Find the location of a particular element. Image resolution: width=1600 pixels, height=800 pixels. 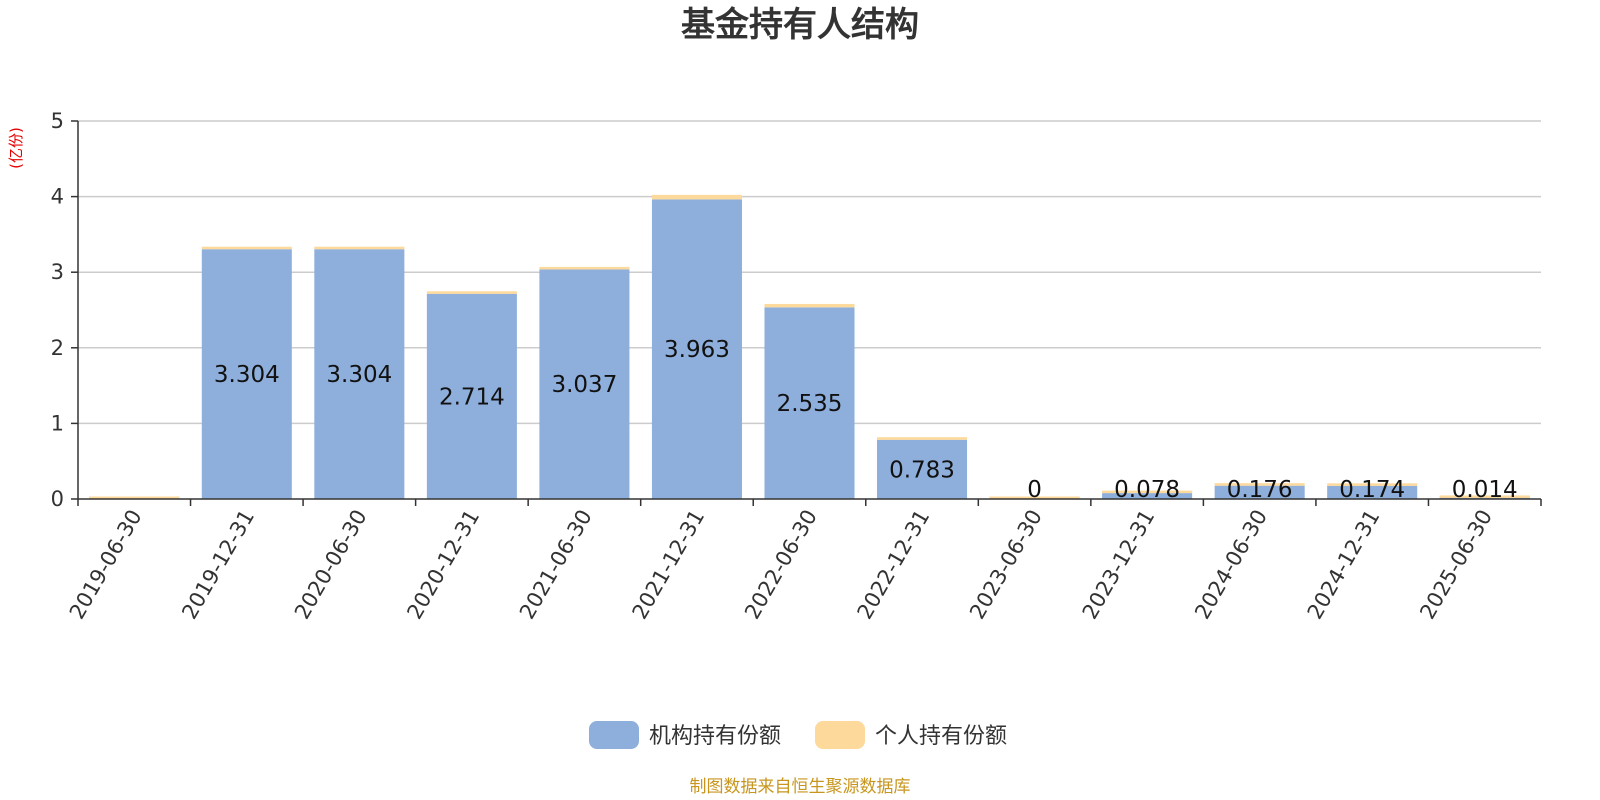

x-tick-label: 2020-12-31 is located at coordinates (443, 565).